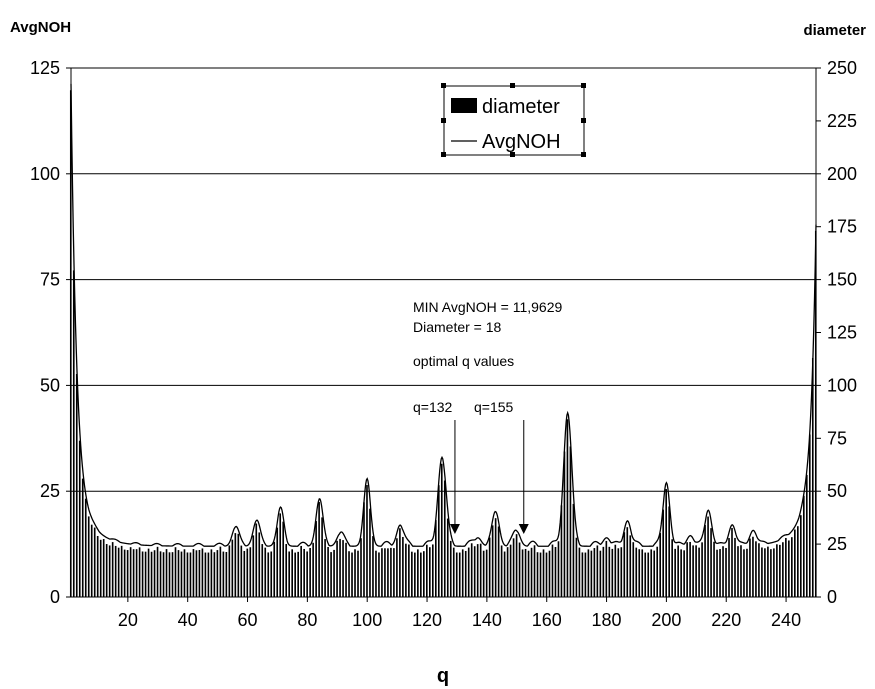 The width and height of the screenshot is (875, 689). What do you see at coordinates (842, 280) in the screenshot?
I see `y-right-tick-label: 150` at bounding box center [842, 280].